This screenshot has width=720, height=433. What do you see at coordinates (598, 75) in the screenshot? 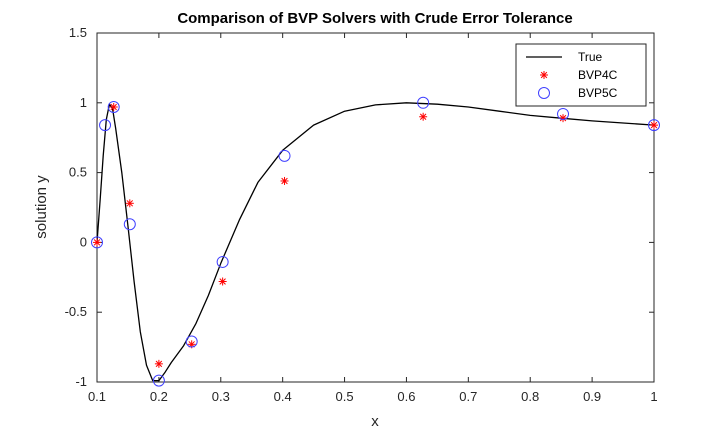
I see `legend-label-bvp4c: BVP4C` at bounding box center [598, 75].